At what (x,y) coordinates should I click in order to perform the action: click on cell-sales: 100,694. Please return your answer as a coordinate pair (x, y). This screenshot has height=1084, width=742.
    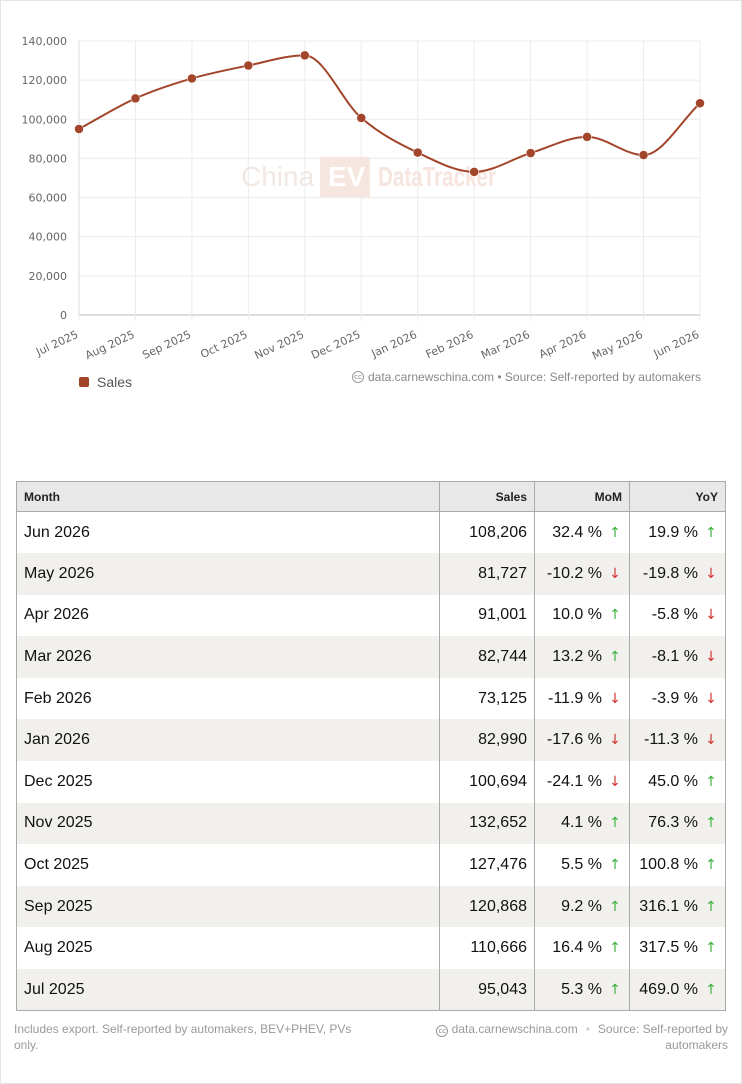
    Looking at the image, I should click on (487, 782).